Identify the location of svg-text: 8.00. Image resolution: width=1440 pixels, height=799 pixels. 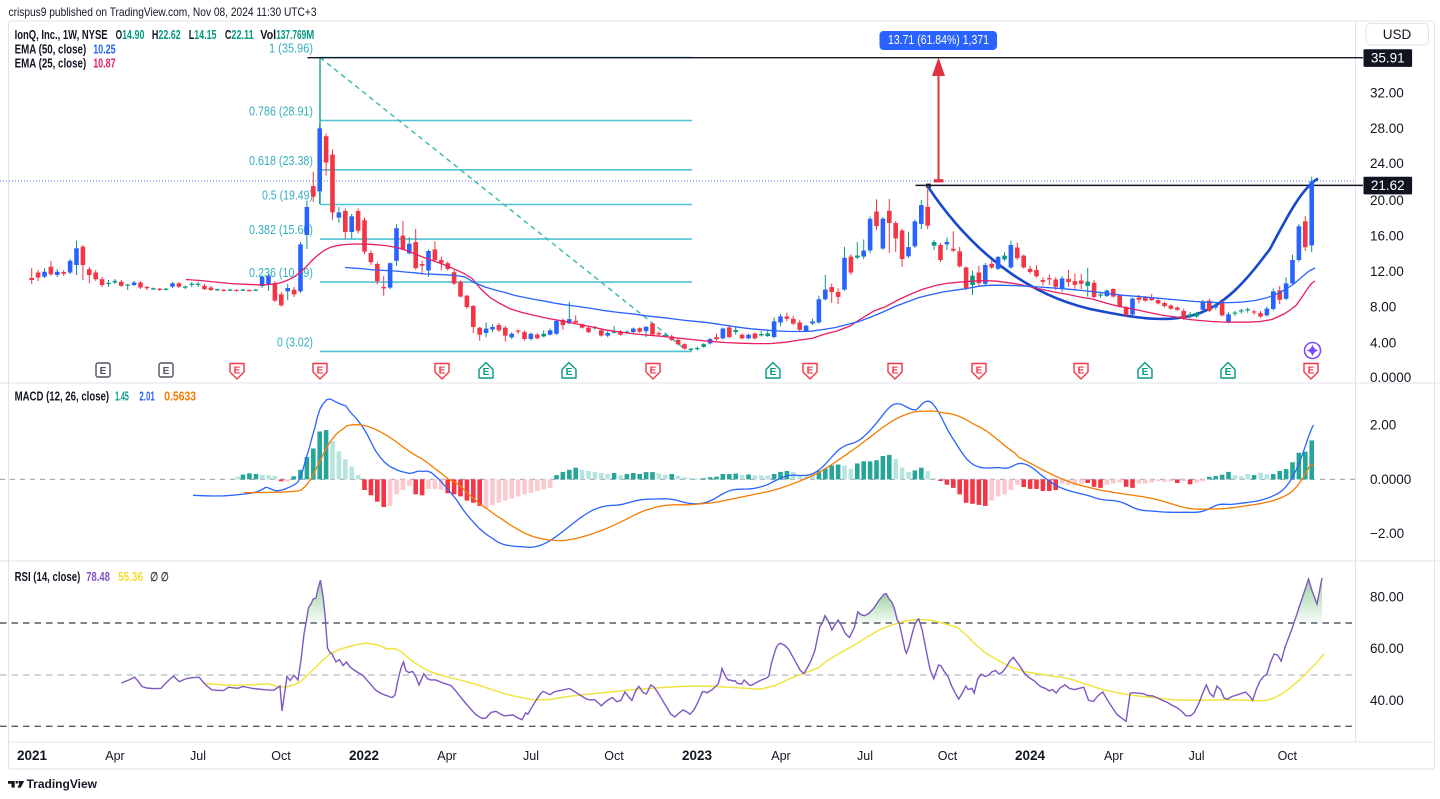
(1383, 306).